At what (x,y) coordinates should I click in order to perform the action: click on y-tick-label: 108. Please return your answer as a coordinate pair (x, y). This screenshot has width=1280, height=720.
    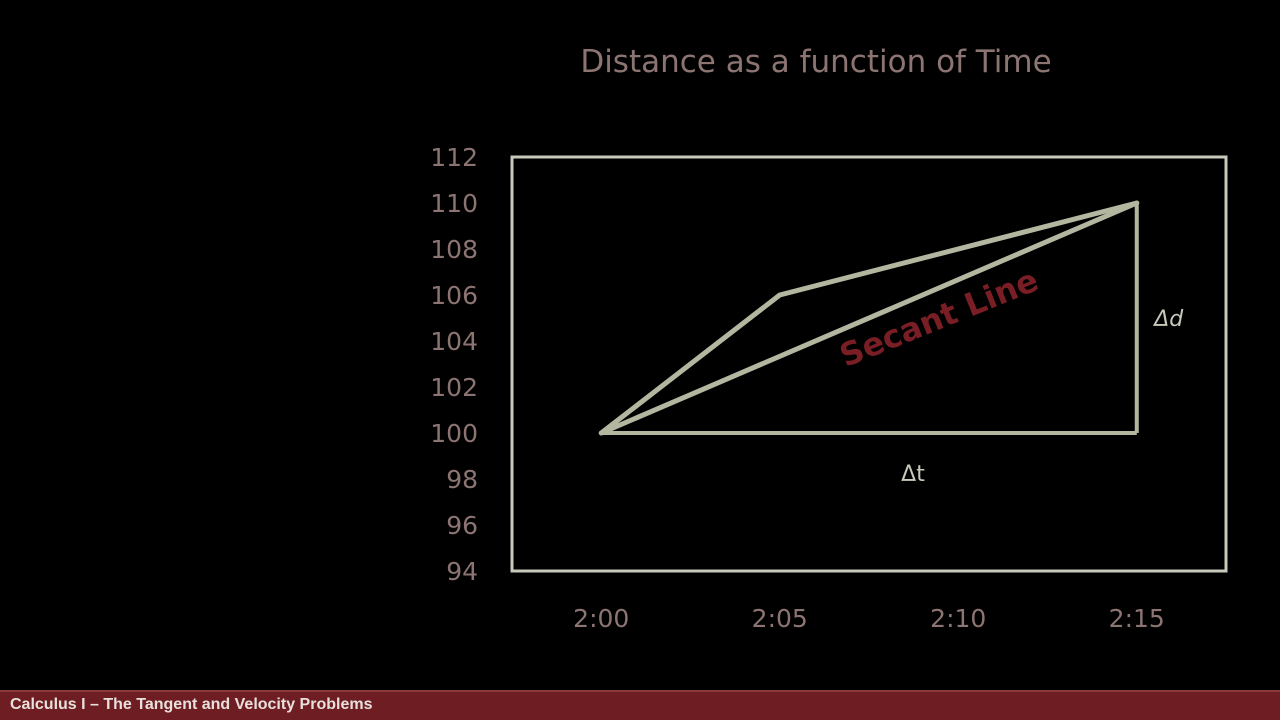
    Looking at the image, I should click on (454, 249).